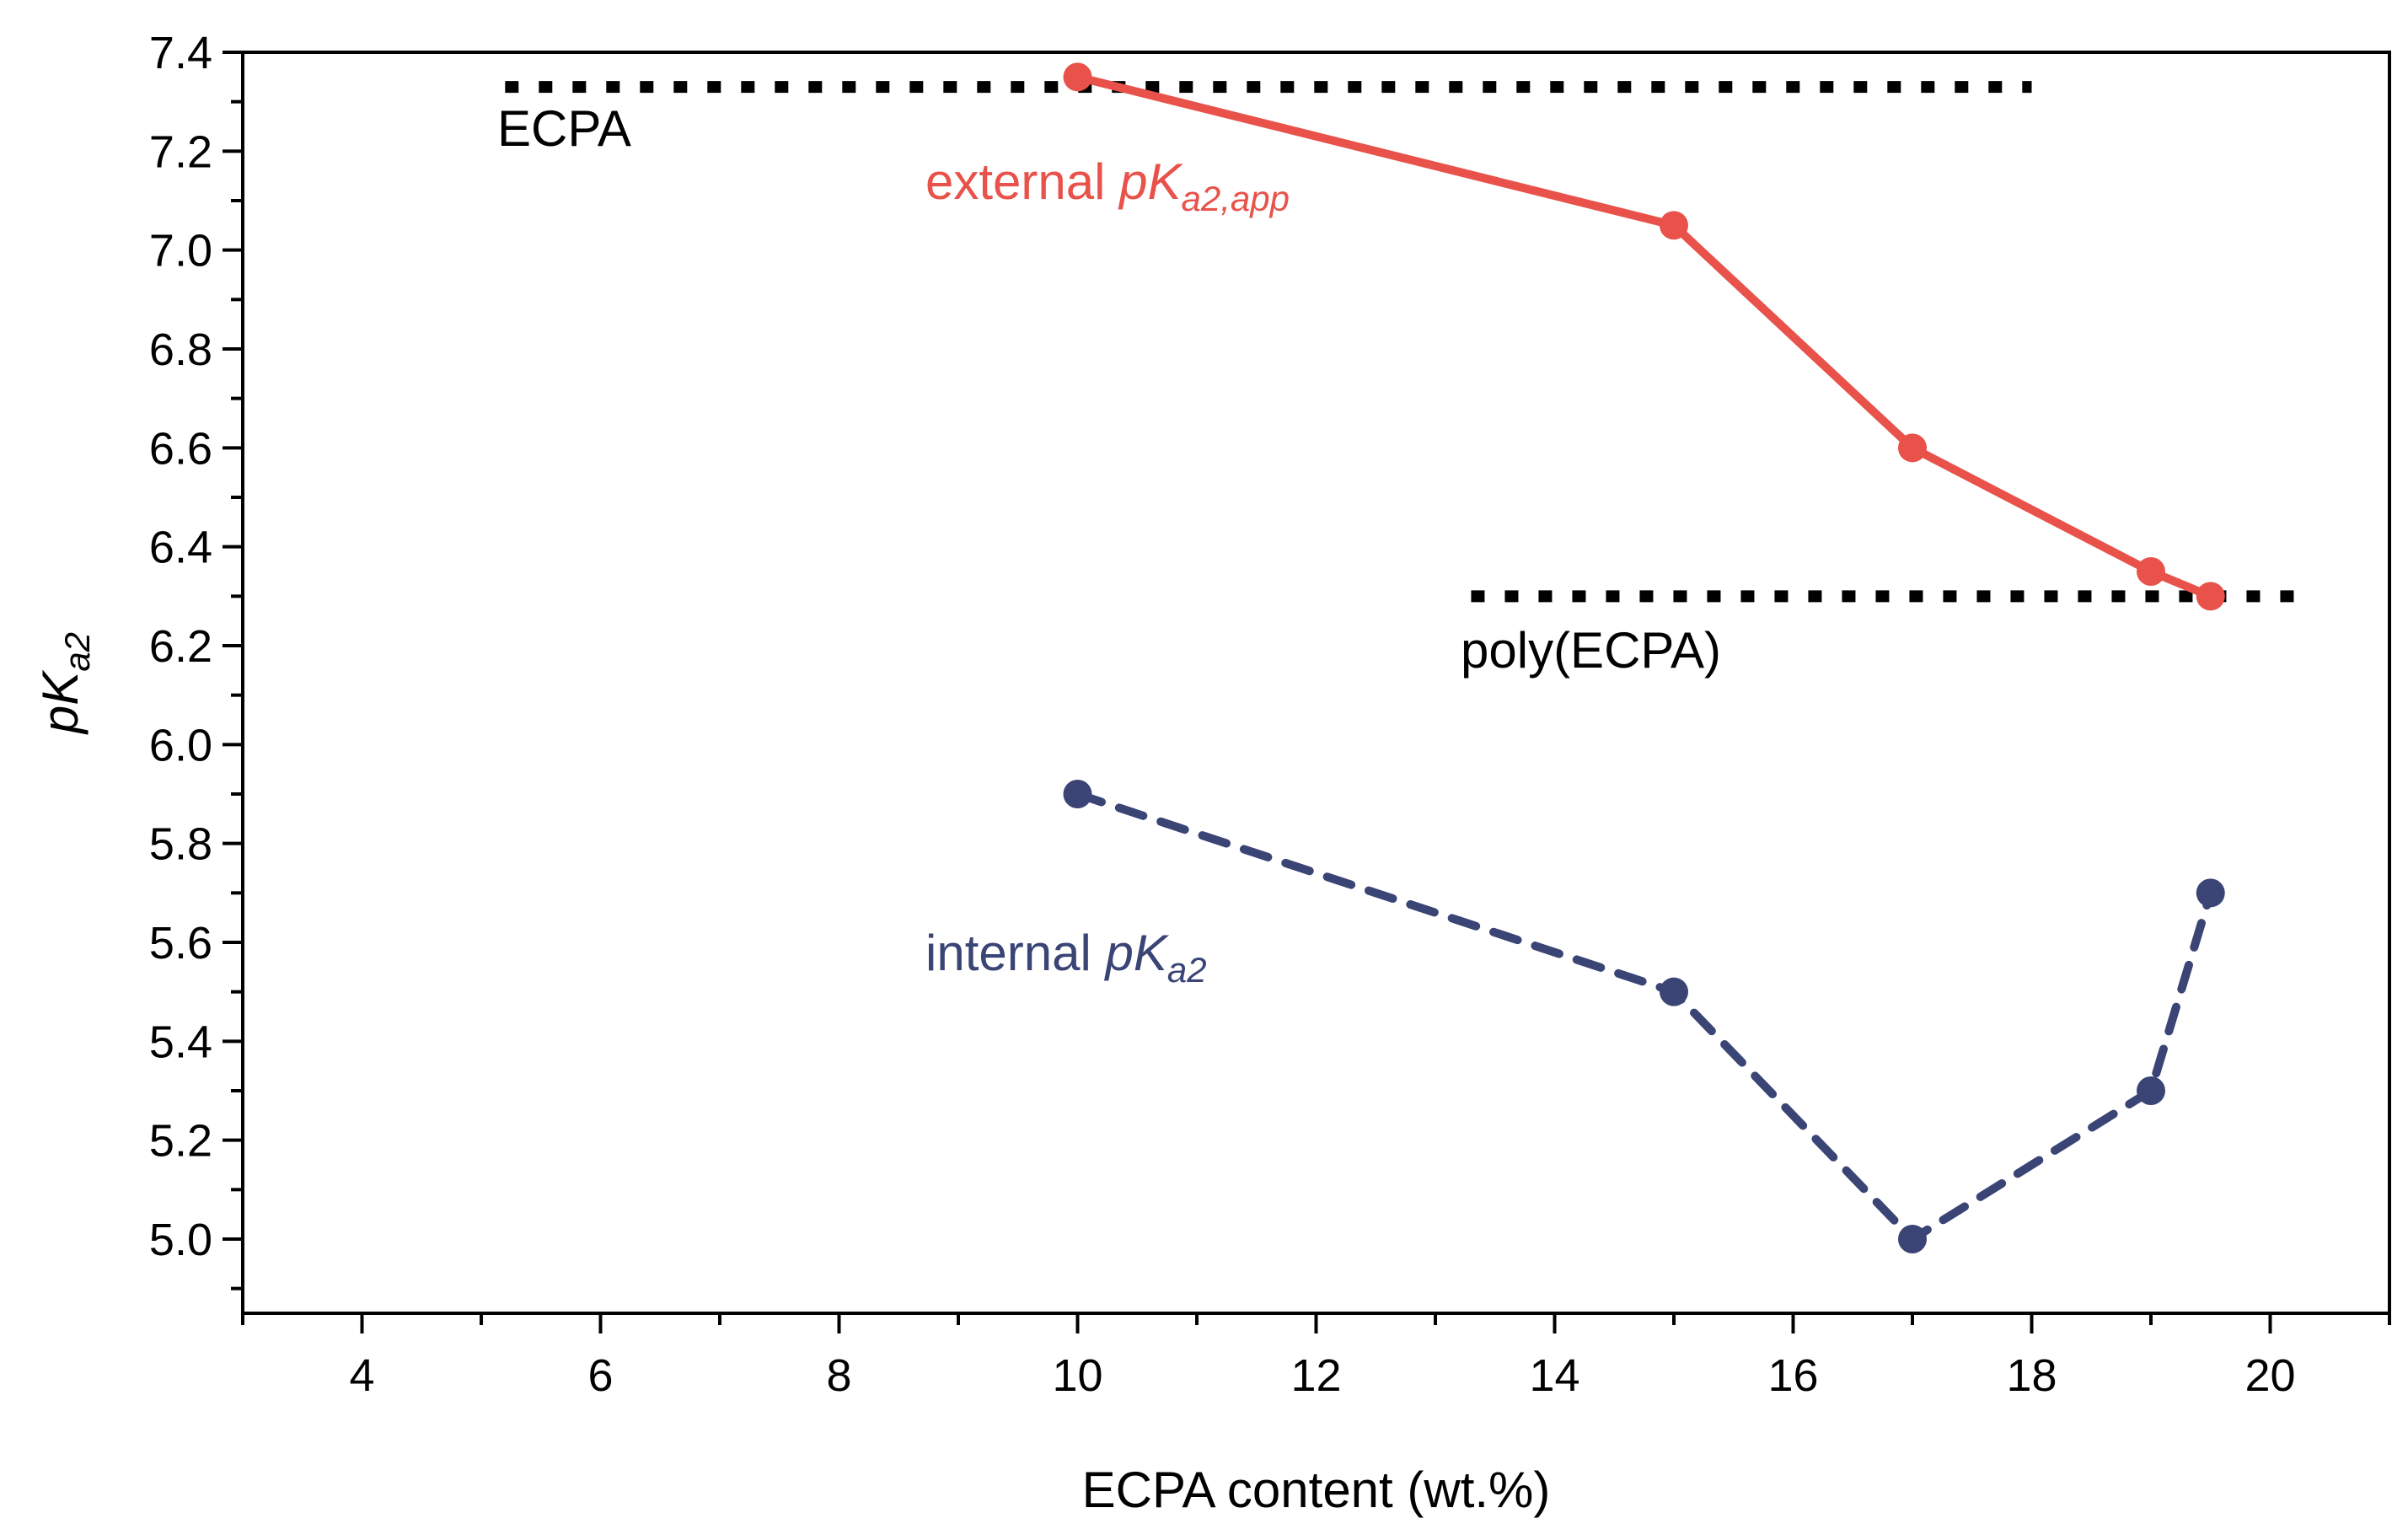 Image resolution: width=2408 pixels, height=1540 pixels. What do you see at coordinates (1317, 1490) in the screenshot?
I see `x-axis-title: ECPA content (wt.%)` at bounding box center [1317, 1490].